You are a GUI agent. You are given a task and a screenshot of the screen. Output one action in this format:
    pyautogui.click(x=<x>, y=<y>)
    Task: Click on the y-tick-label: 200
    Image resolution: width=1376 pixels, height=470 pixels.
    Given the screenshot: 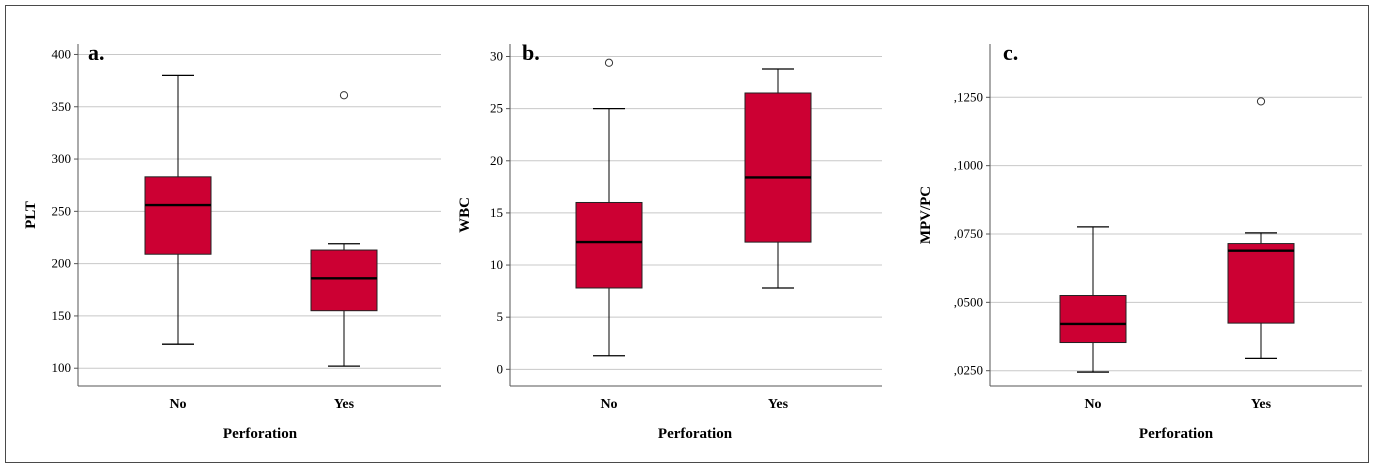 What is the action you would take?
    pyautogui.click(x=62, y=263)
    